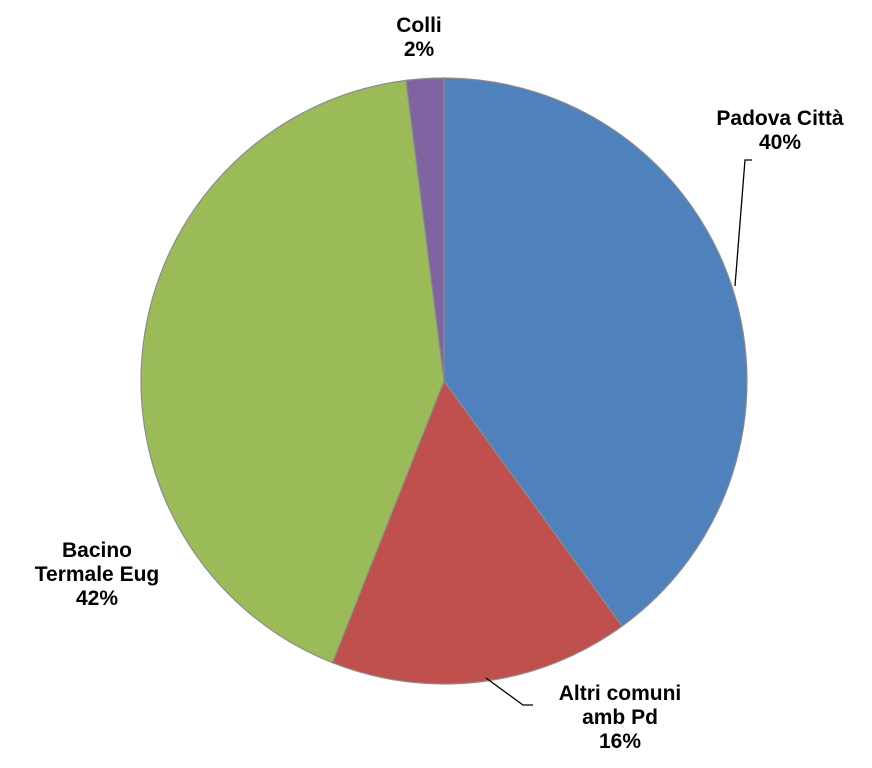 The image size is (872, 768). Describe the element at coordinates (743, 223) in the screenshot. I see `leader-line-padova-citta` at that location.